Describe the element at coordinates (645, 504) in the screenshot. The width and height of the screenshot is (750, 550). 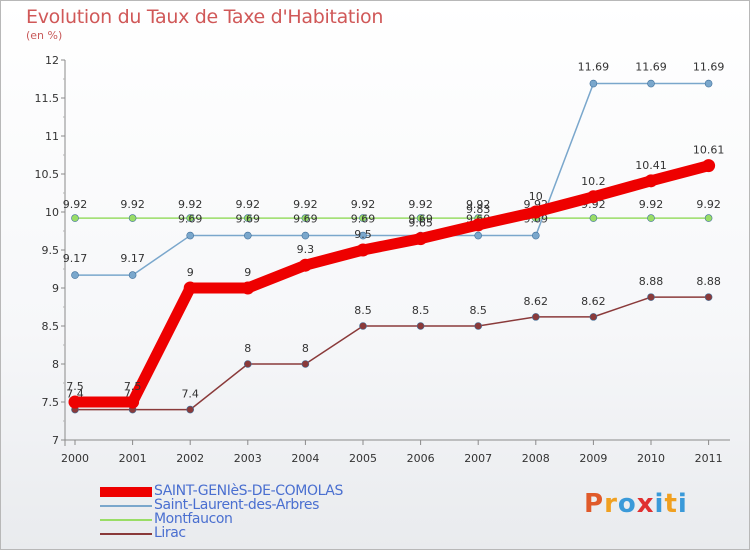
I see `logo-letter: x` at that location.